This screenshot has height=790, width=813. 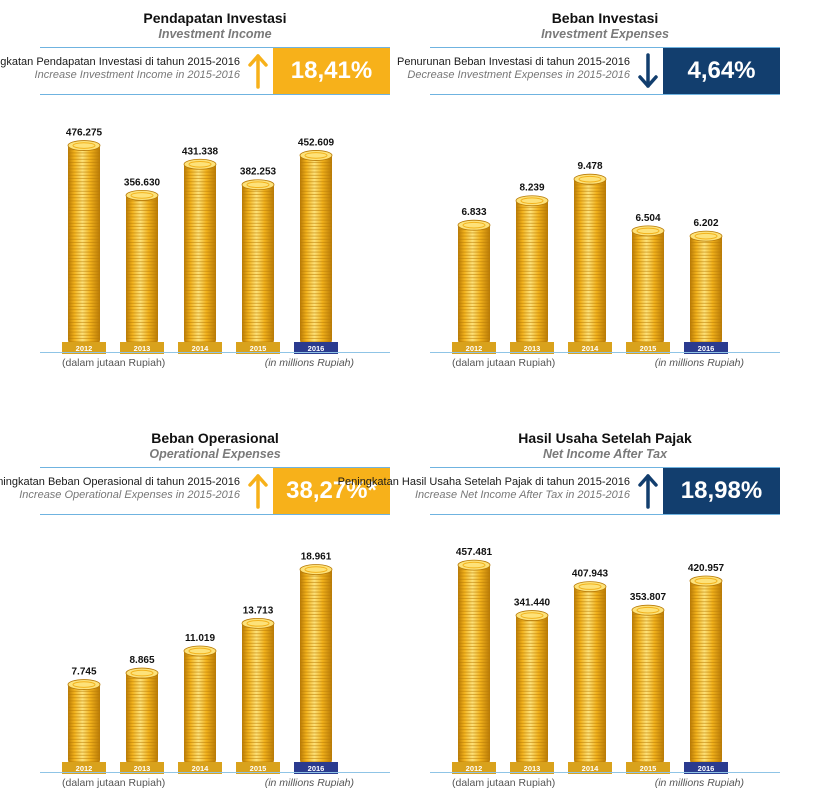 I want to click on data-label: 6.504, so click(x=647, y=218).